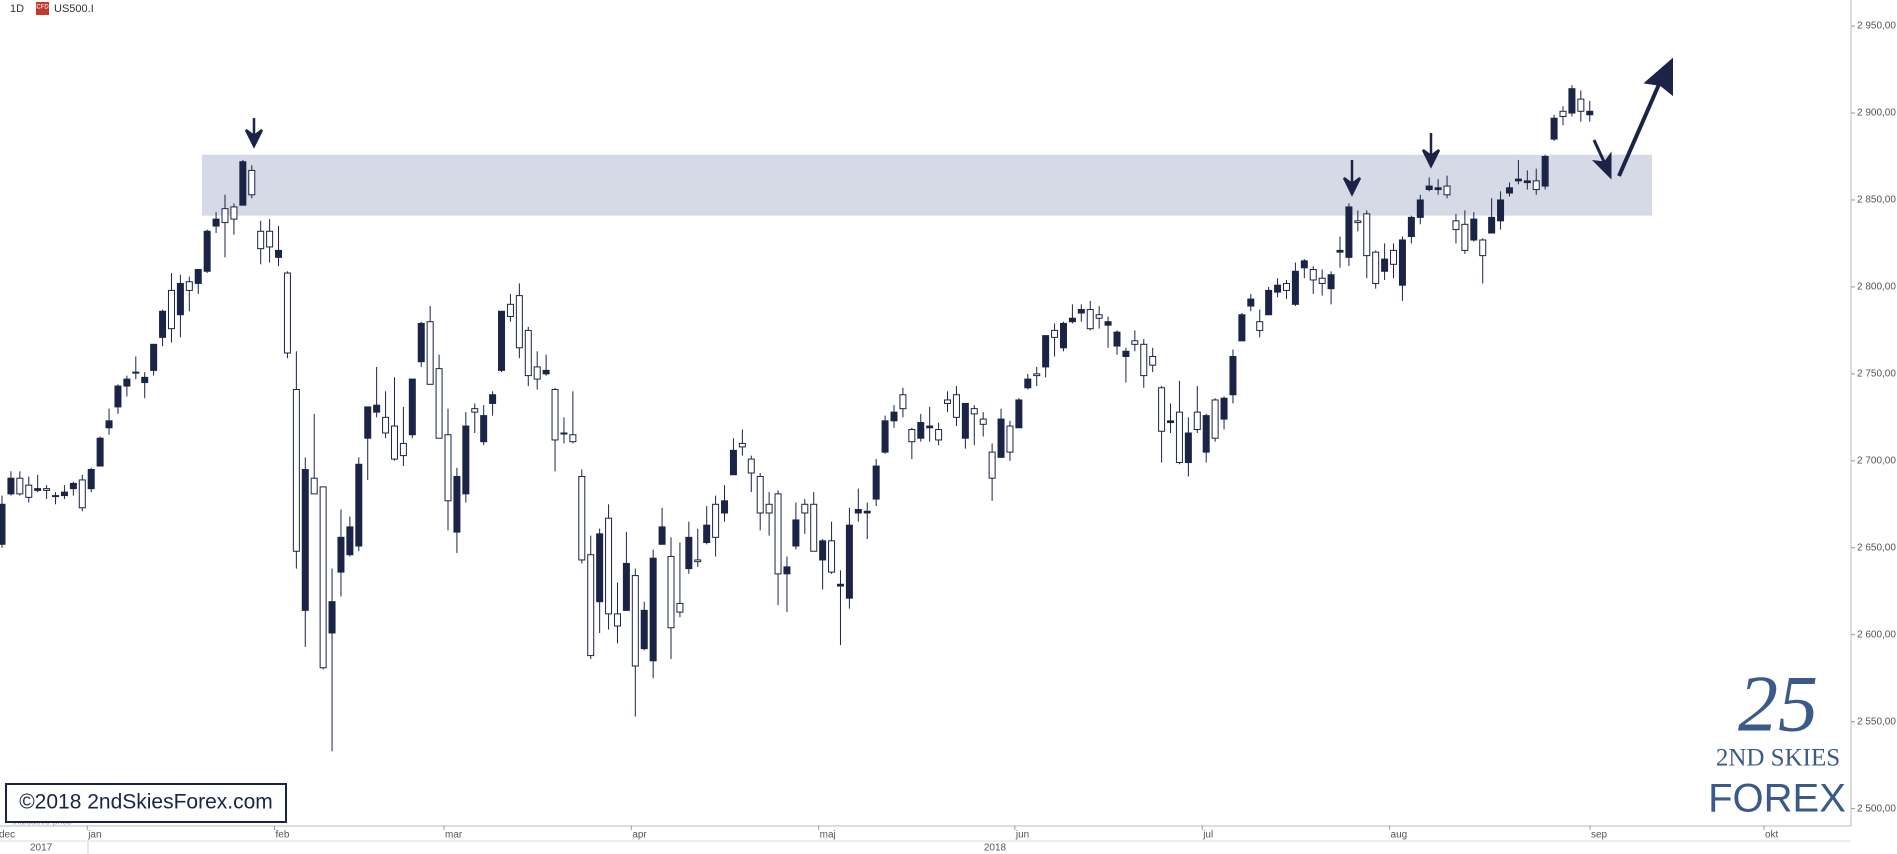 The image size is (1897, 854). What do you see at coordinates (1601, 159) in the screenshot?
I see `arrow-pullback` at bounding box center [1601, 159].